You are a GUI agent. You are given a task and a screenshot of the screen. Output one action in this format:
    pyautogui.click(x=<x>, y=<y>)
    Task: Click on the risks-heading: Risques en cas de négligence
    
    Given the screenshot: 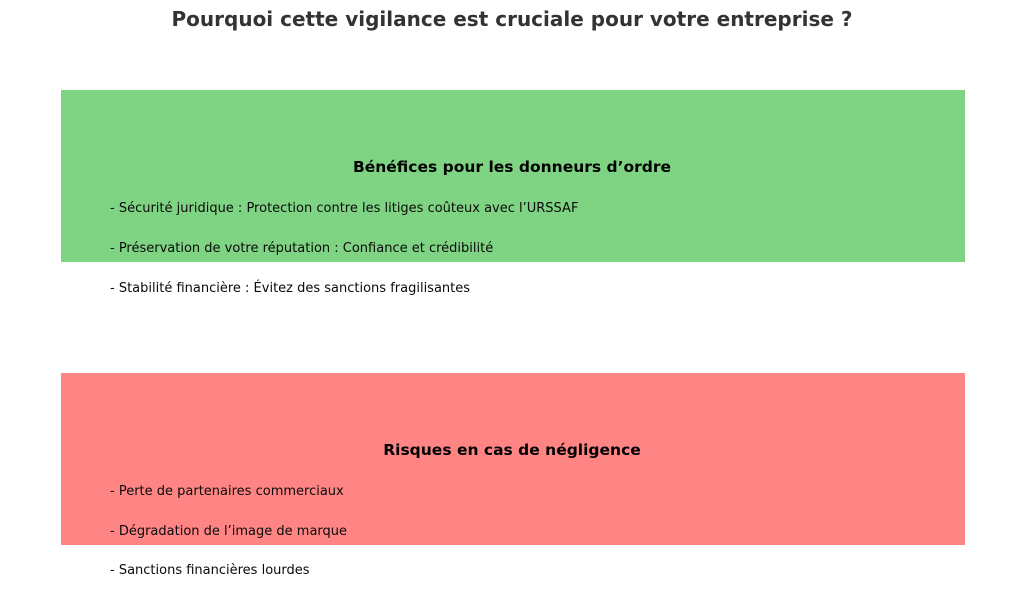 What is the action you would take?
    pyautogui.click(x=512, y=450)
    